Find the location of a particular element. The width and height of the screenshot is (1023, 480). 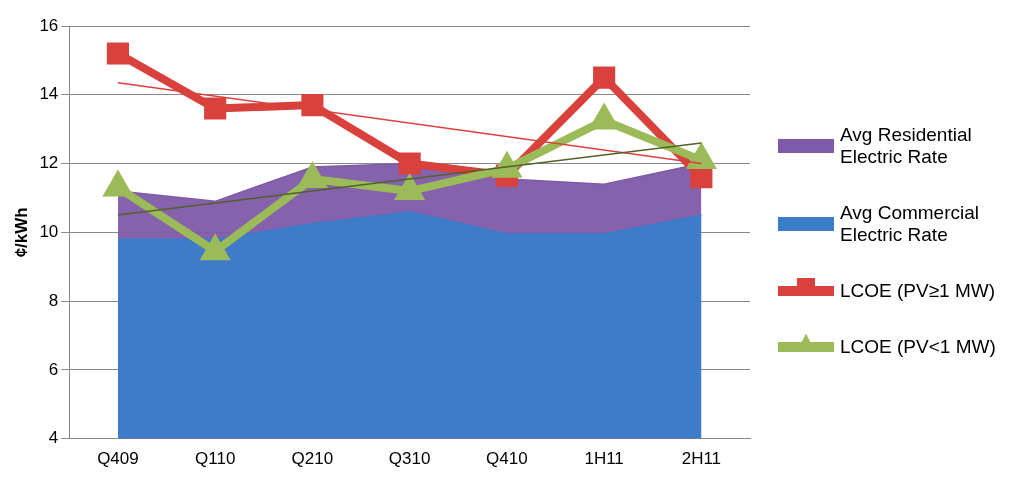

y-tick-label: 8 is located at coordinates (53, 300).